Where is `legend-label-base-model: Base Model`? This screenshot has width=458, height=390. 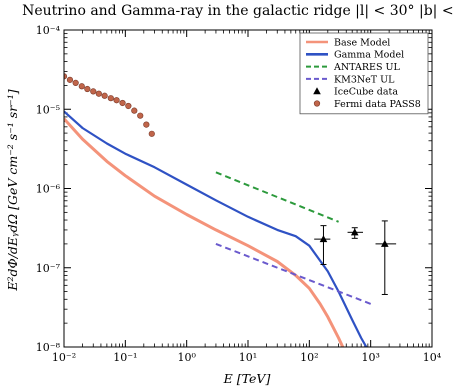
legend-label-base-model: Base Model is located at coordinates (362, 42).